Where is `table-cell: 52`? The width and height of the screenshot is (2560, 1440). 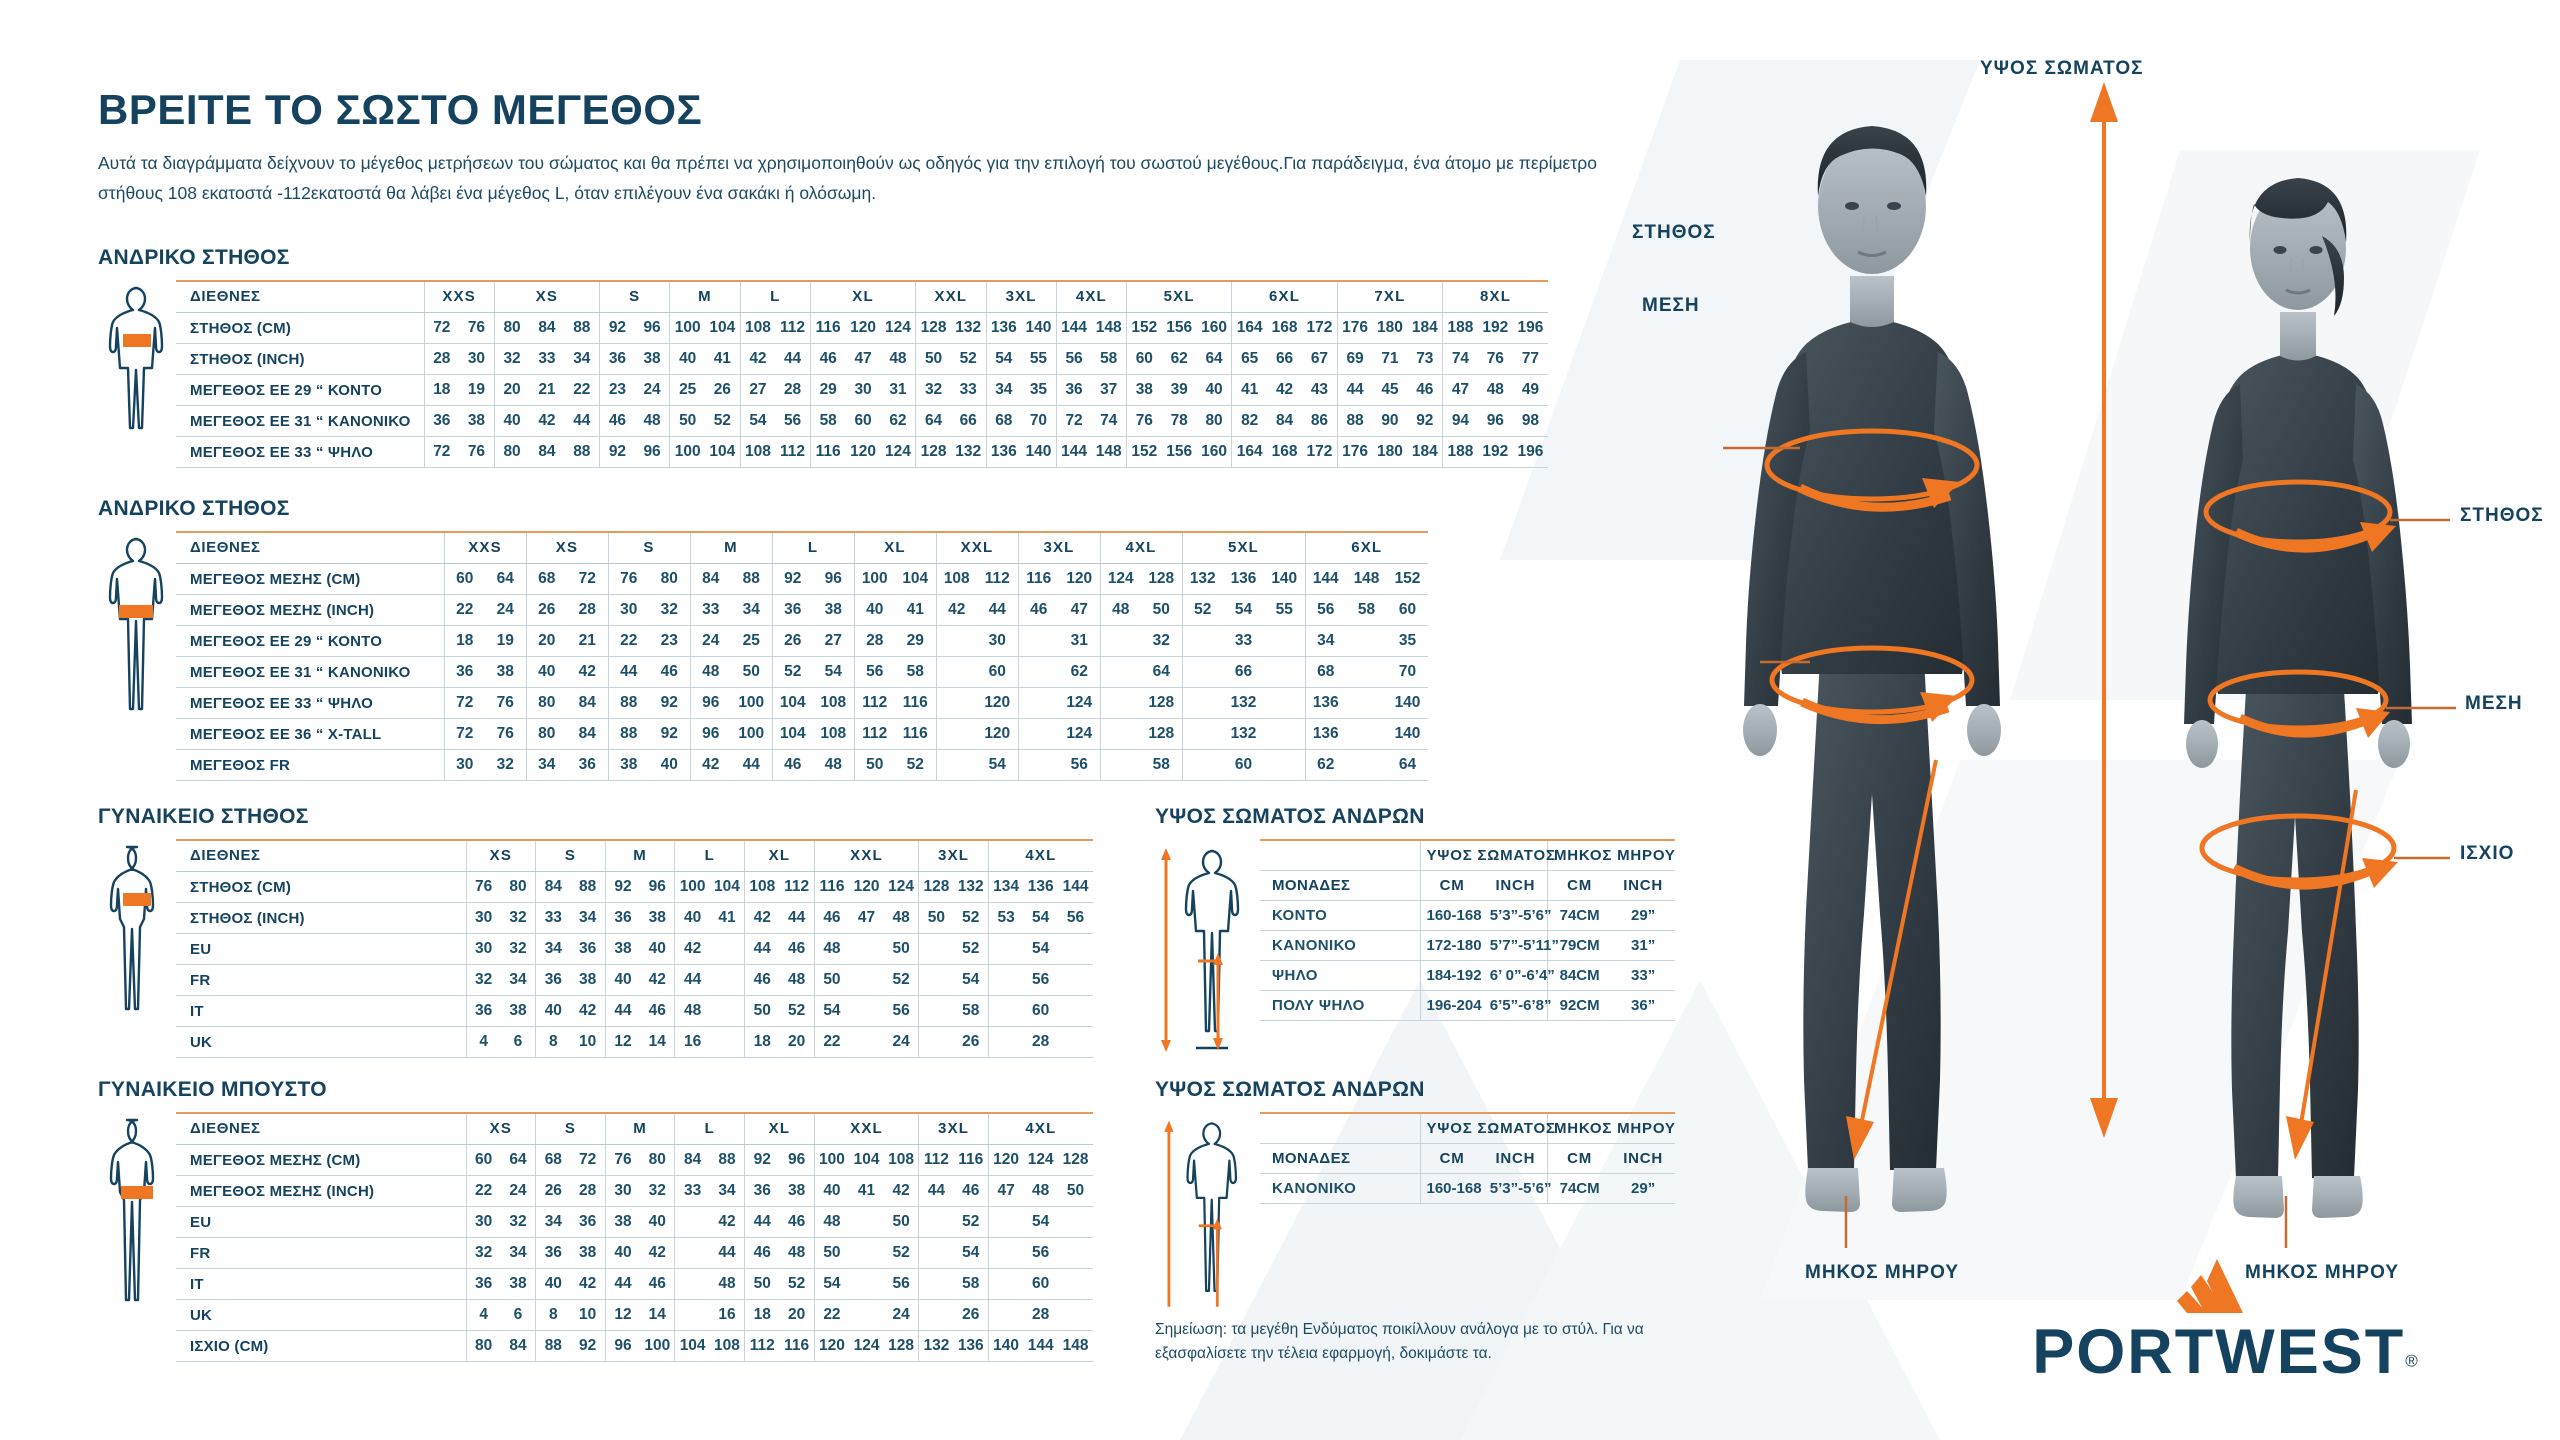
table-cell: 52 is located at coordinates (915, 765).